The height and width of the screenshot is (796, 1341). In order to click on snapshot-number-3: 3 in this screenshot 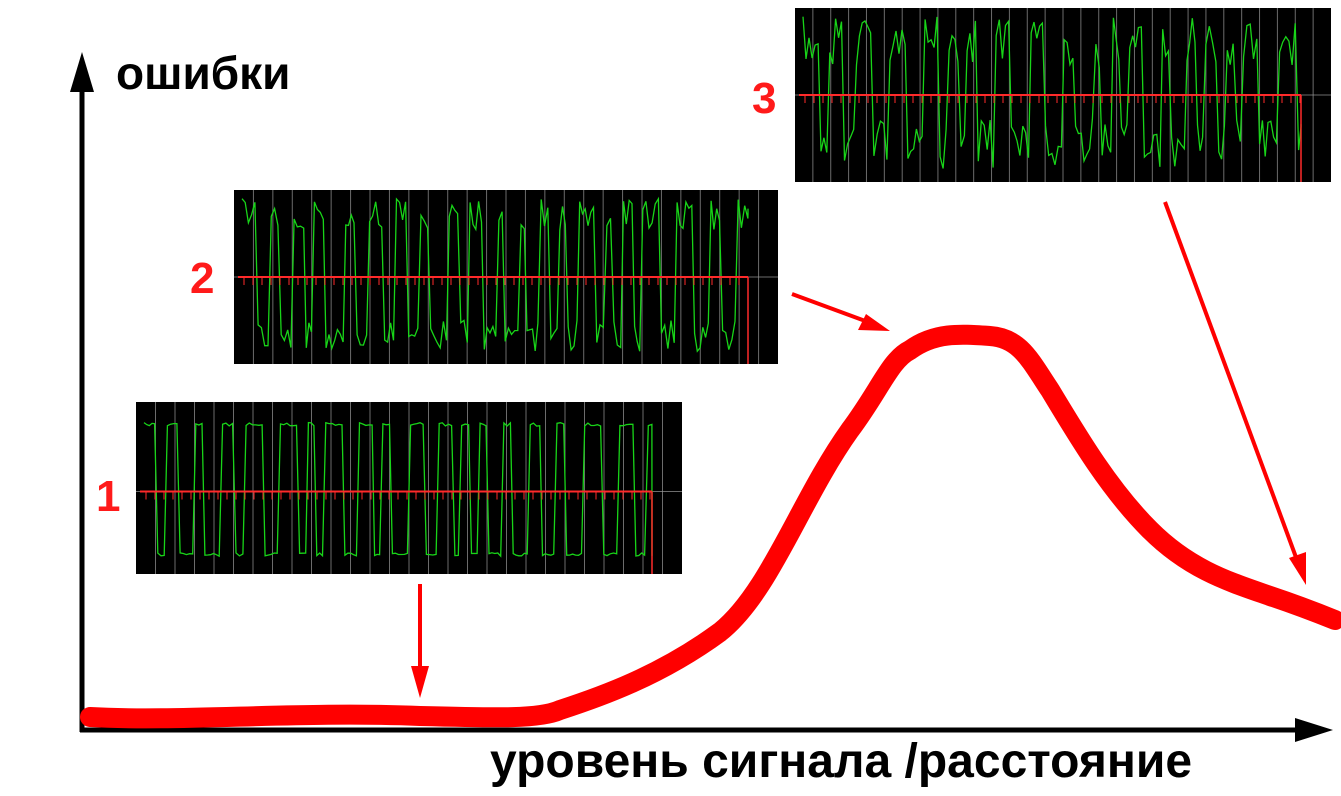, I will do `click(764, 98)`.